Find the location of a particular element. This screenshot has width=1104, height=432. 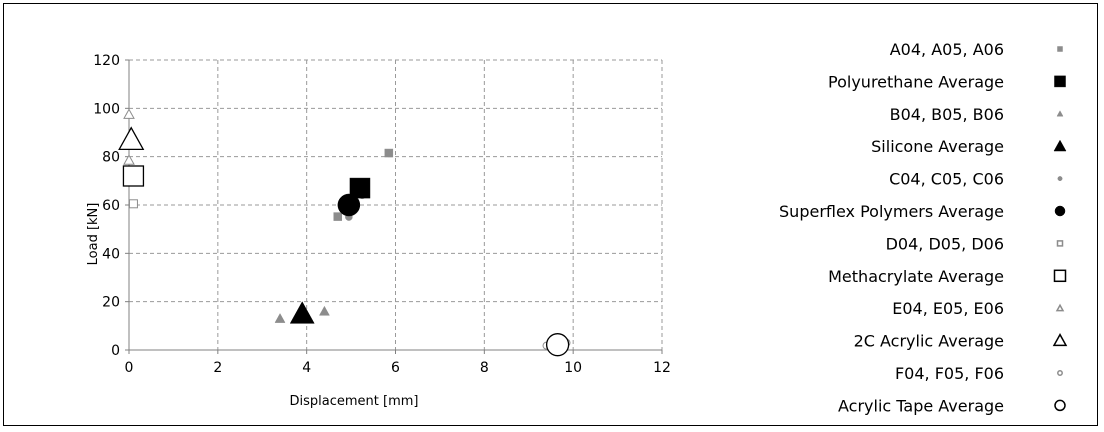

y-tick-label: 80 is located at coordinates (111, 158).